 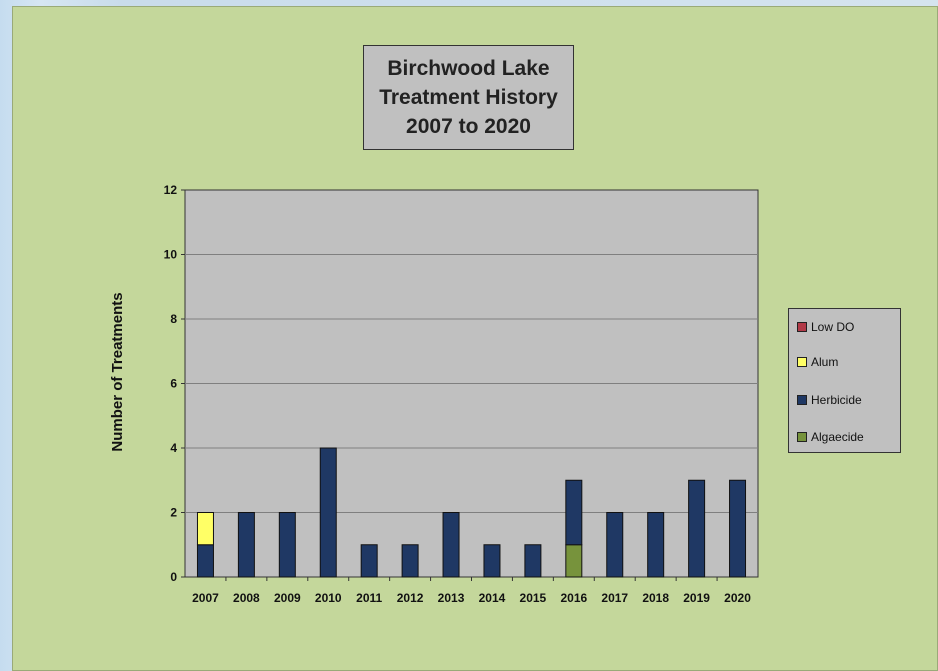 I want to click on bar-alum-2007, so click(x=205, y=529).